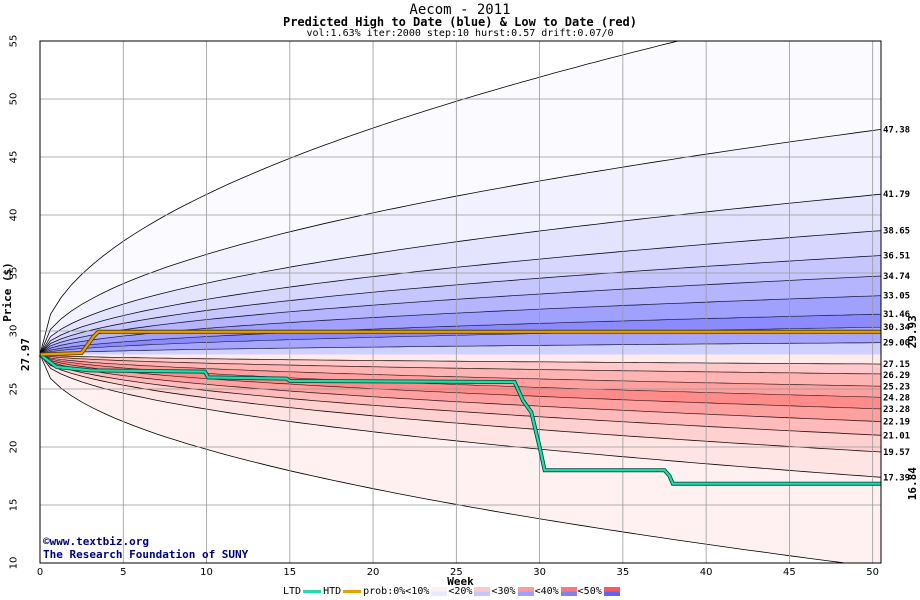 Image resolution: width=920 pixels, height=600 pixels. Describe the element at coordinates (14, 215) in the screenshot. I see `y-tick-label: 40` at that location.